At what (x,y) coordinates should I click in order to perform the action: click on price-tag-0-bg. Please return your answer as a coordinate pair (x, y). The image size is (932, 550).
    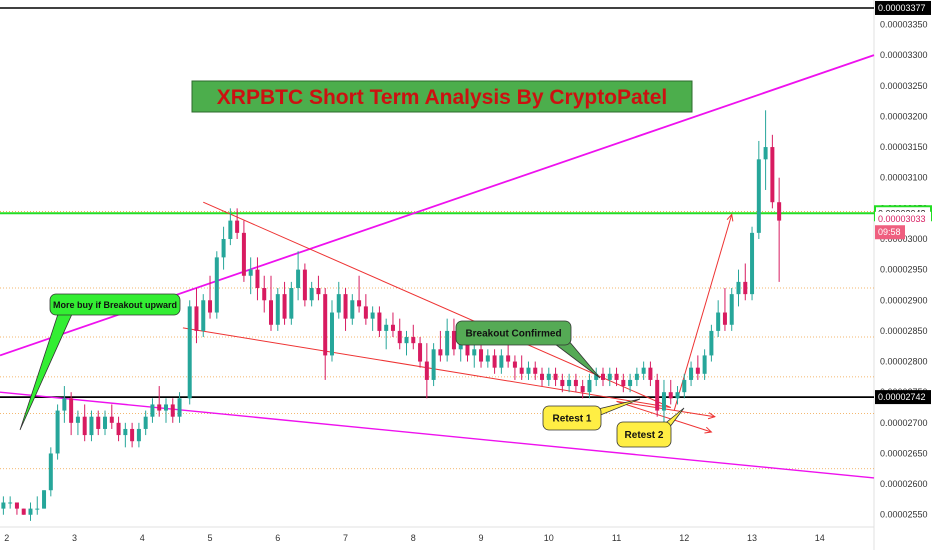
    Looking at the image, I should click on (903, 7).